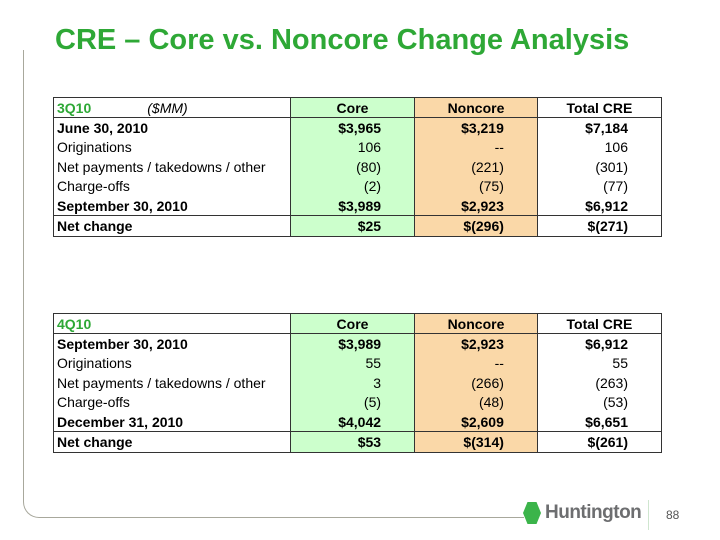 Image resolution: width=720 pixels, height=540 pixels. Describe the element at coordinates (353, 421) in the screenshot. I see `core-value: $4,042` at that location.